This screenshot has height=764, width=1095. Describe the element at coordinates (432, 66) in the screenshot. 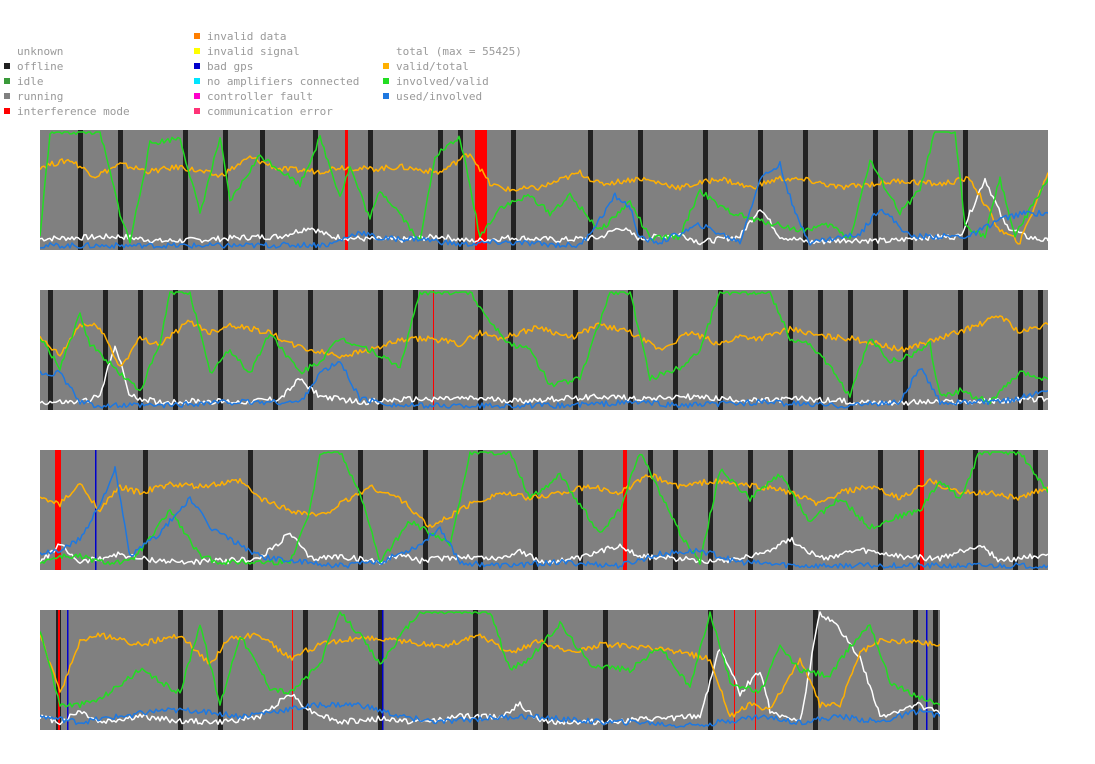

I see `legend-label: valid/total` at that location.